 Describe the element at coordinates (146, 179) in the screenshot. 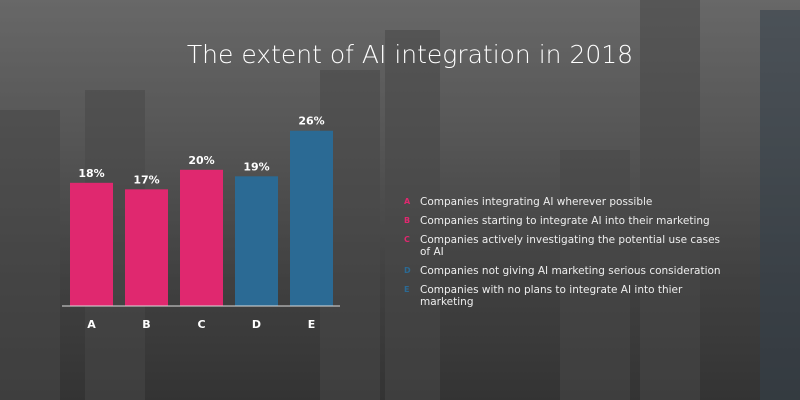

I see `data-label: 17%` at that location.